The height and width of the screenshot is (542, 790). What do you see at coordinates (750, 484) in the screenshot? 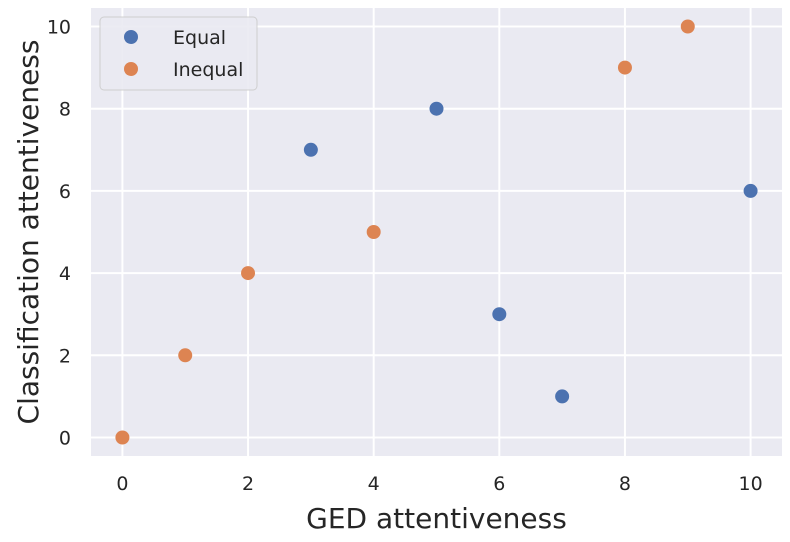
I see `x-tick-label: 10` at bounding box center [750, 484].